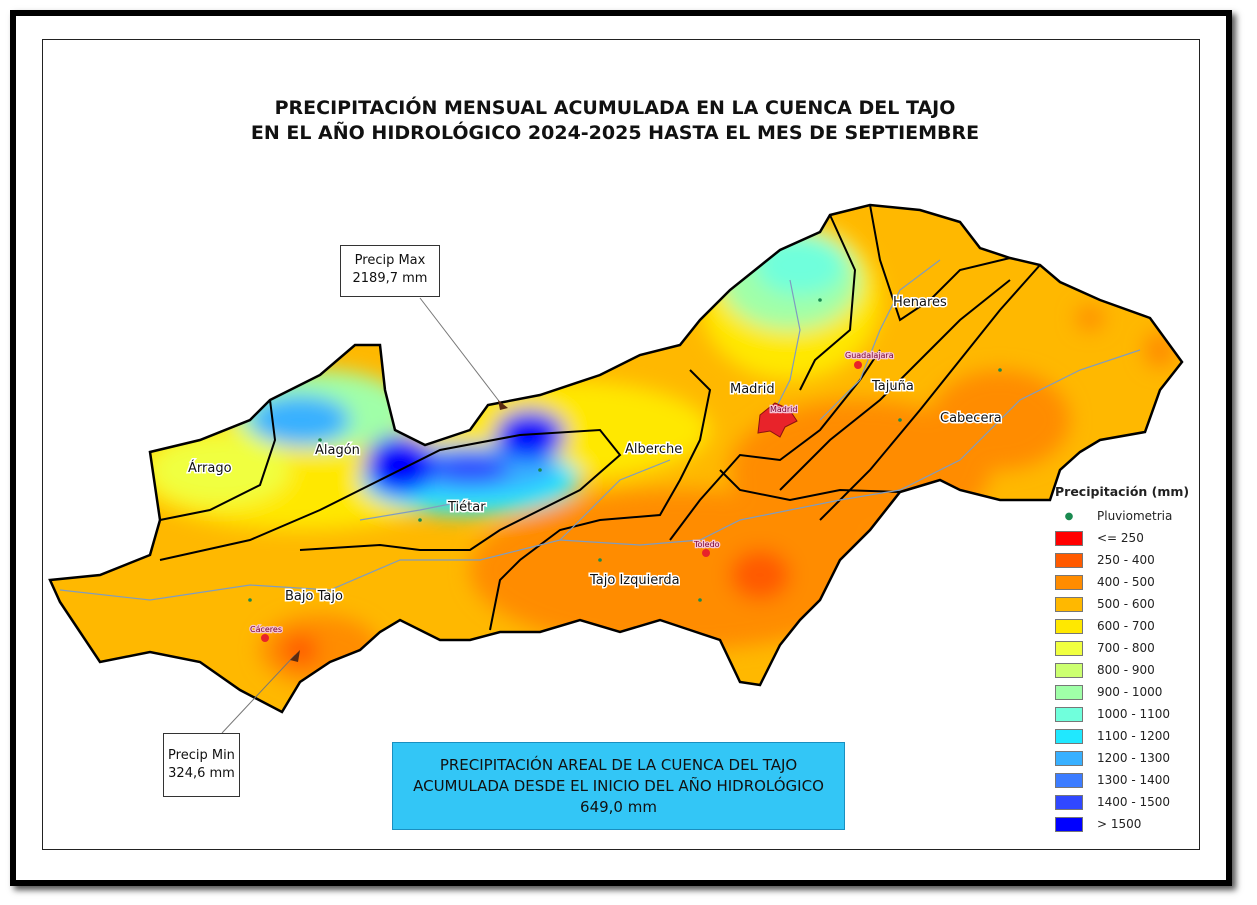 The image size is (1257, 905). What do you see at coordinates (869, 355) in the screenshot?
I see `city-label-guadalajara: Guadalajara` at bounding box center [869, 355].